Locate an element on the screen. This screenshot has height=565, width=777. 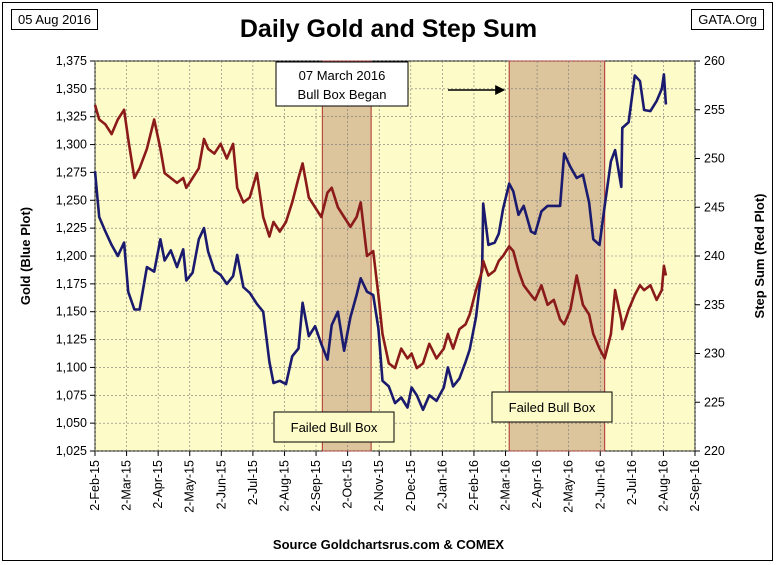
x-tick-label: 2-May-15 is located at coordinates (190, 486).